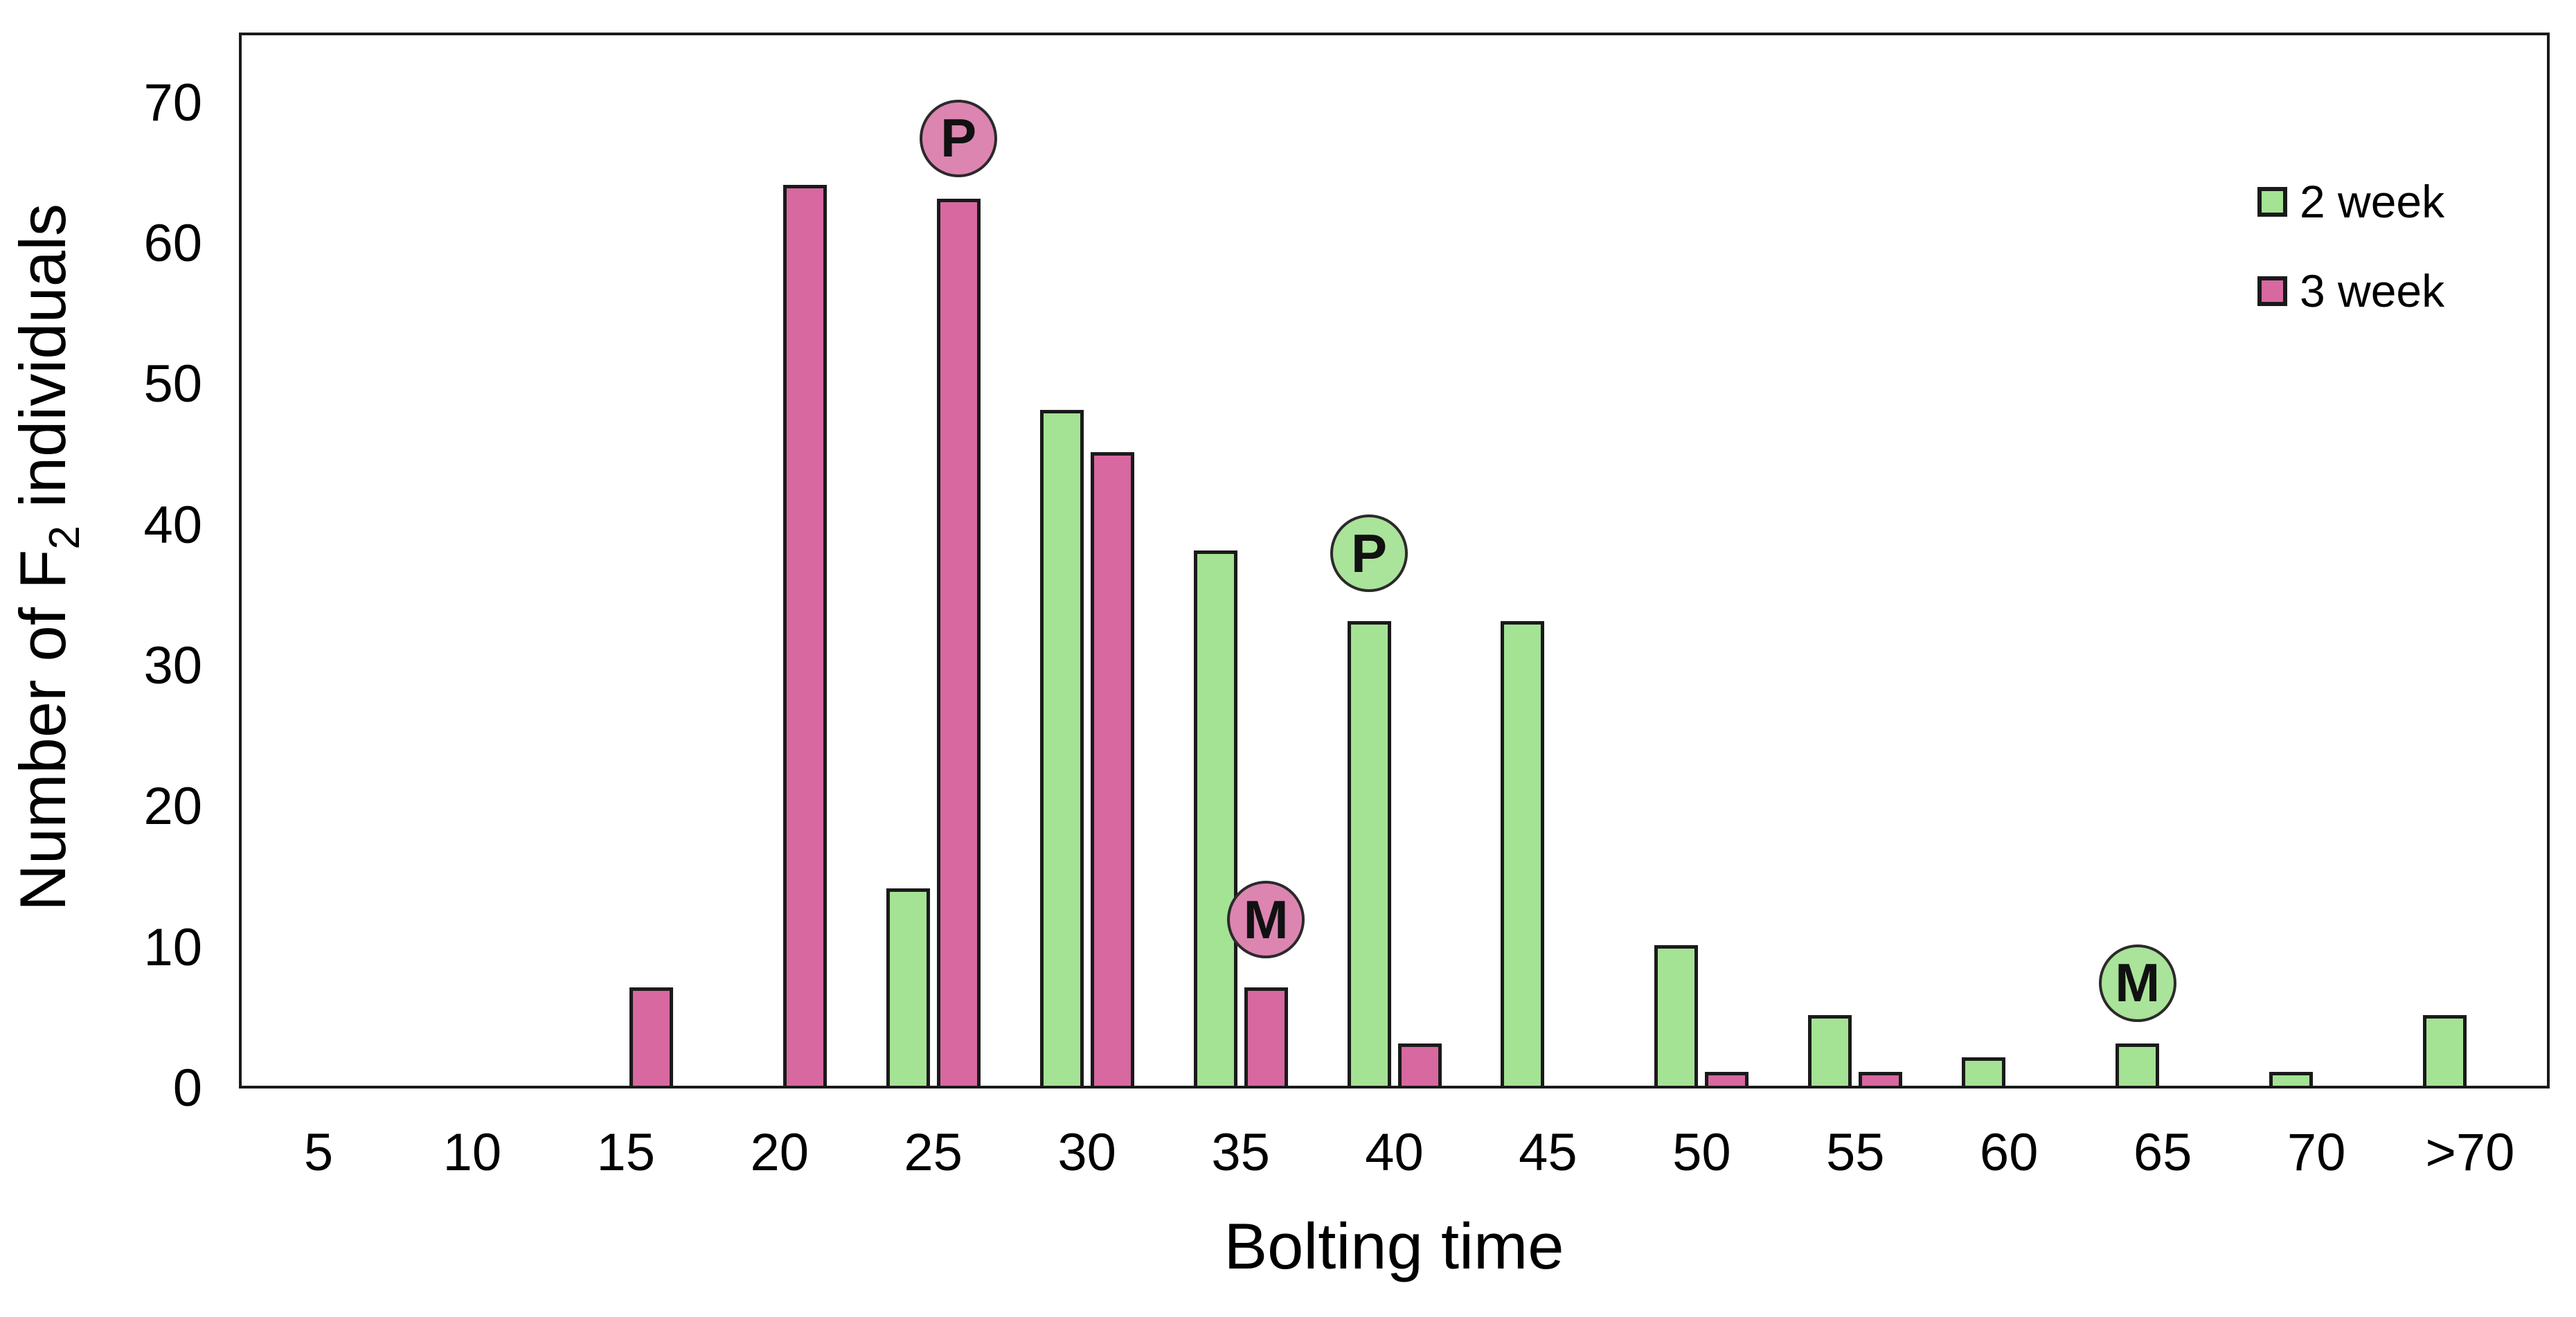 This screenshot has width=2576, height=1317. What do you see at coordinates (172, 384) in the screenshot?
I see `y-tick-label-50: 50` at bounding box center [172, 384].